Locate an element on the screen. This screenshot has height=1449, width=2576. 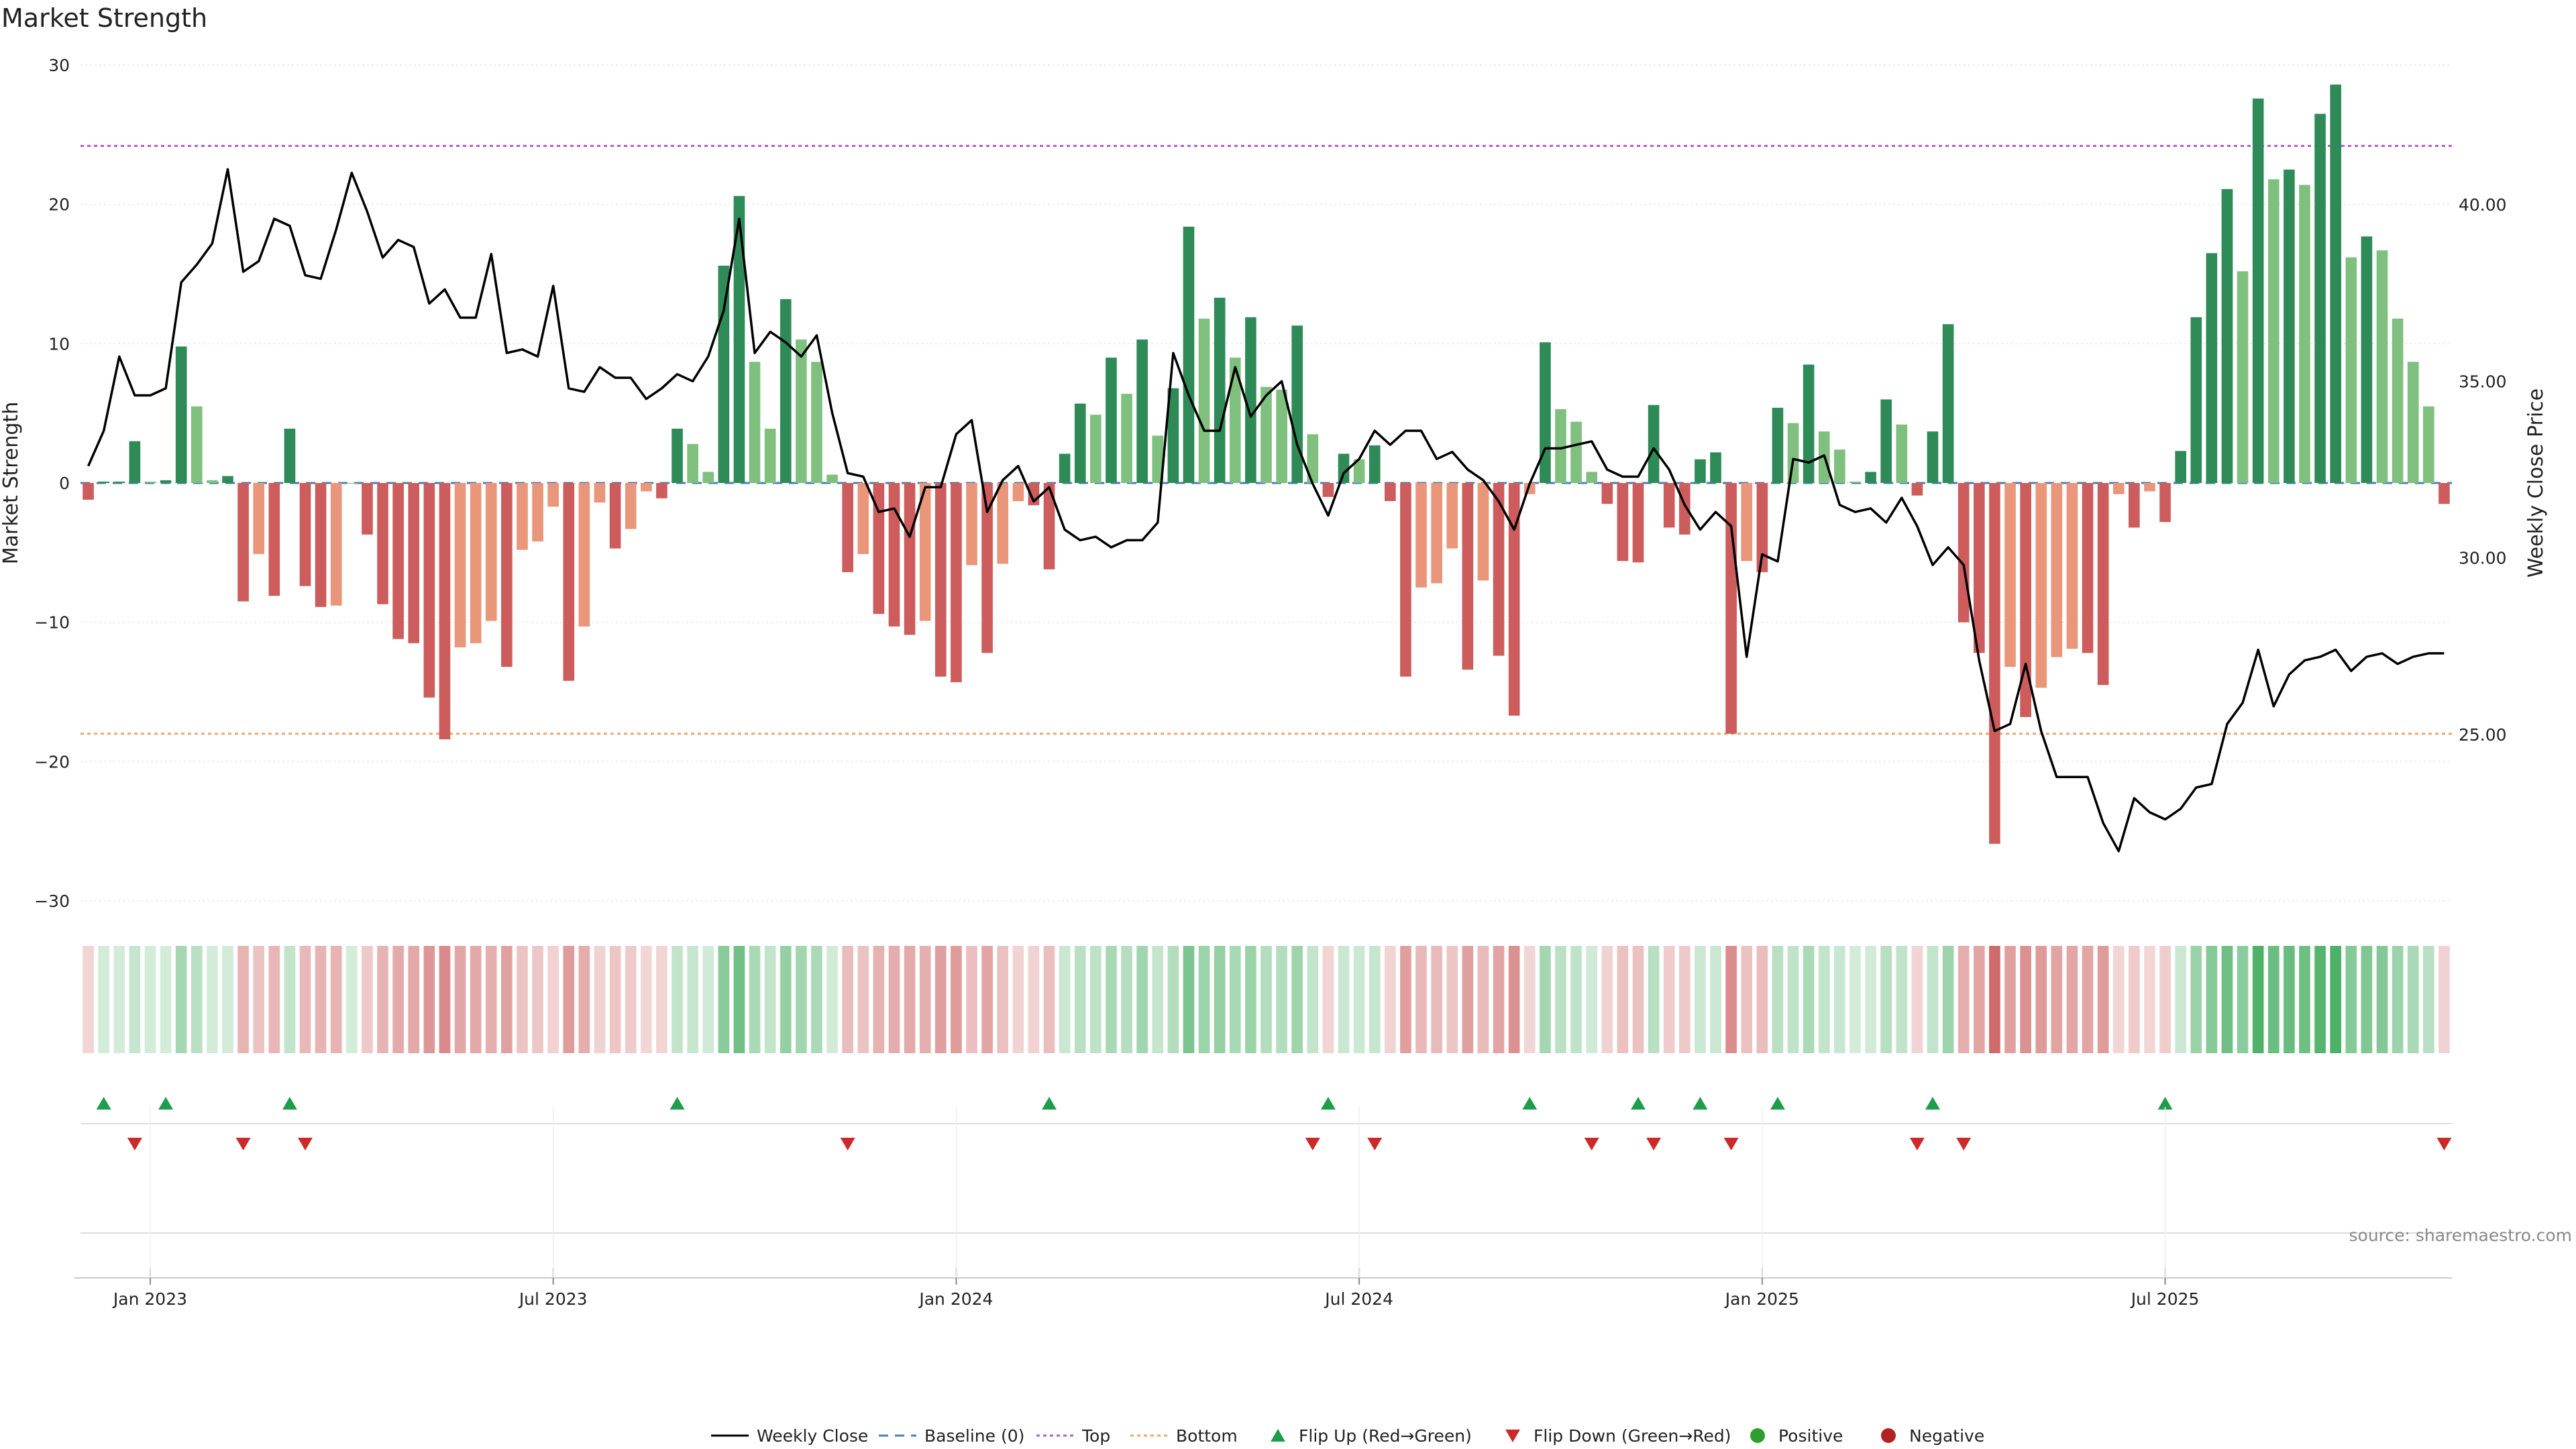
left-tick-label: −10 is located at coordinates (52, 623).